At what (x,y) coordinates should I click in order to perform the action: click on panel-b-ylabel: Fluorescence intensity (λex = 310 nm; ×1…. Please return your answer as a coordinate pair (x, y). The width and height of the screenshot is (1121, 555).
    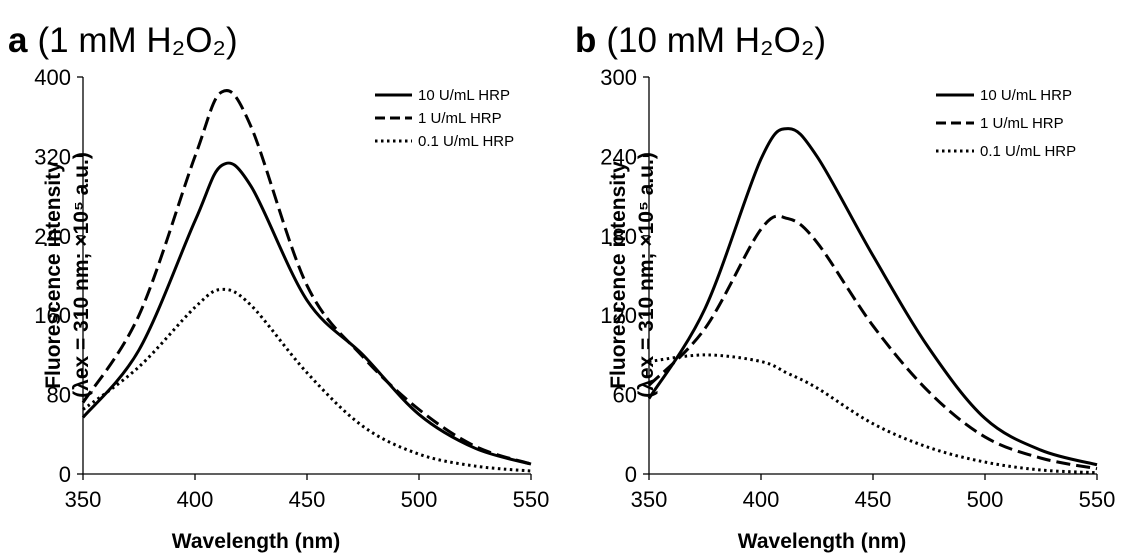
    Looking at the image, I should click on (632, 275).